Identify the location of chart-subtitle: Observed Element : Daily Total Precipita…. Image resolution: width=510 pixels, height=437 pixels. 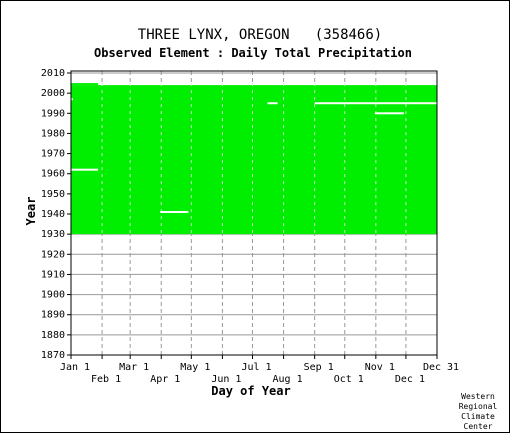
(253, 53).